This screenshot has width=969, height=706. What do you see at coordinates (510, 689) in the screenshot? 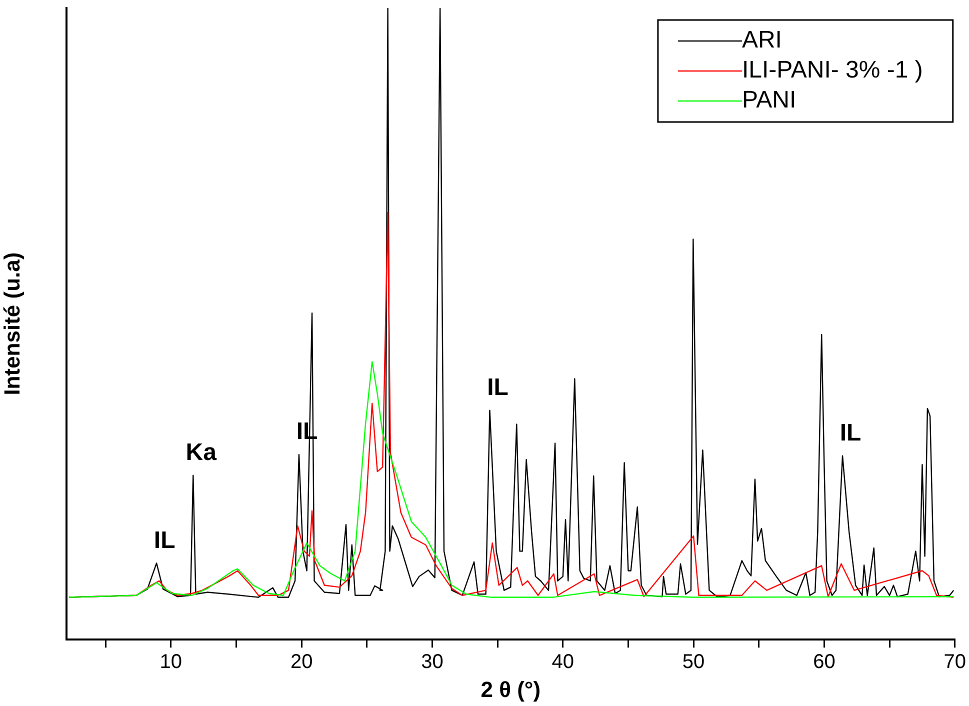
I see `x-axis-title: 2 θ (°)` at bounding box center [510, 689].